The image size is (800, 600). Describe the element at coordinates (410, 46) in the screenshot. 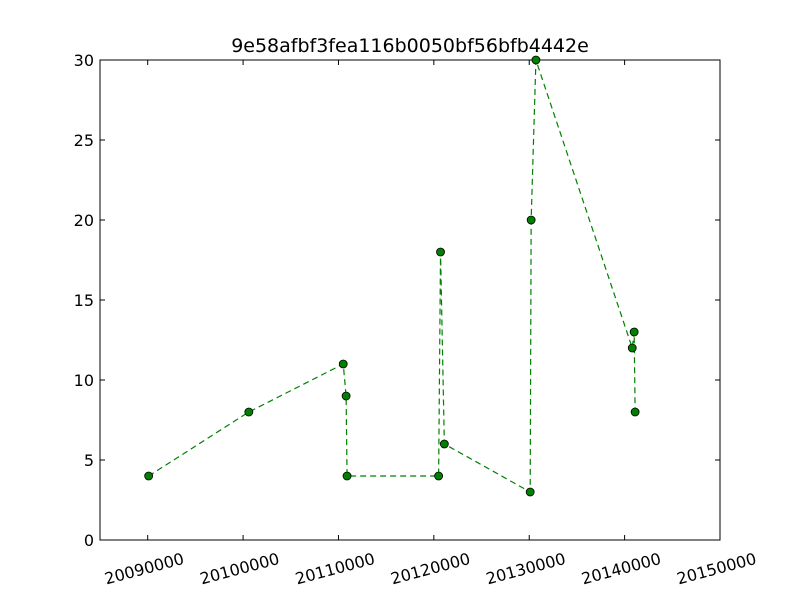

I see `chart-title: 9e58afbf3fea116b0050bf56bfb4442e` at that location.